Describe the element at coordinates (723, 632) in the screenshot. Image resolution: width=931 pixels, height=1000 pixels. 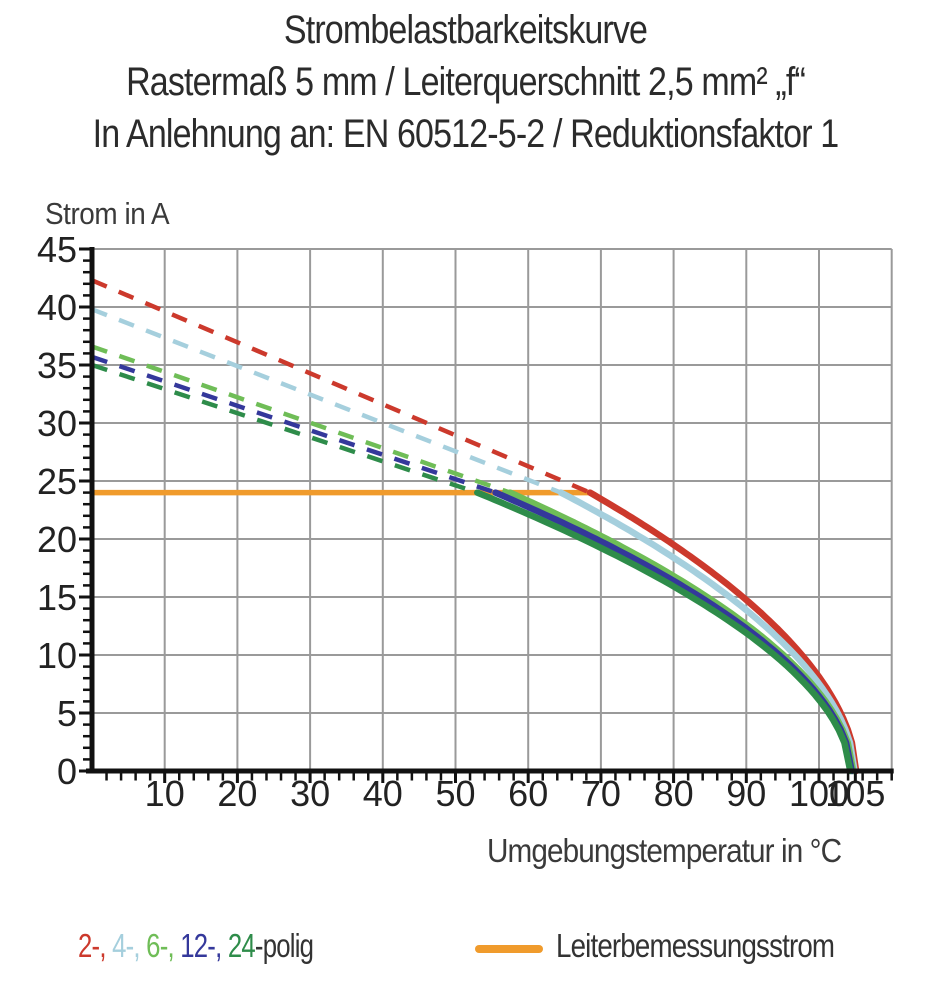
I see `series-solid-2-polig` at that location.